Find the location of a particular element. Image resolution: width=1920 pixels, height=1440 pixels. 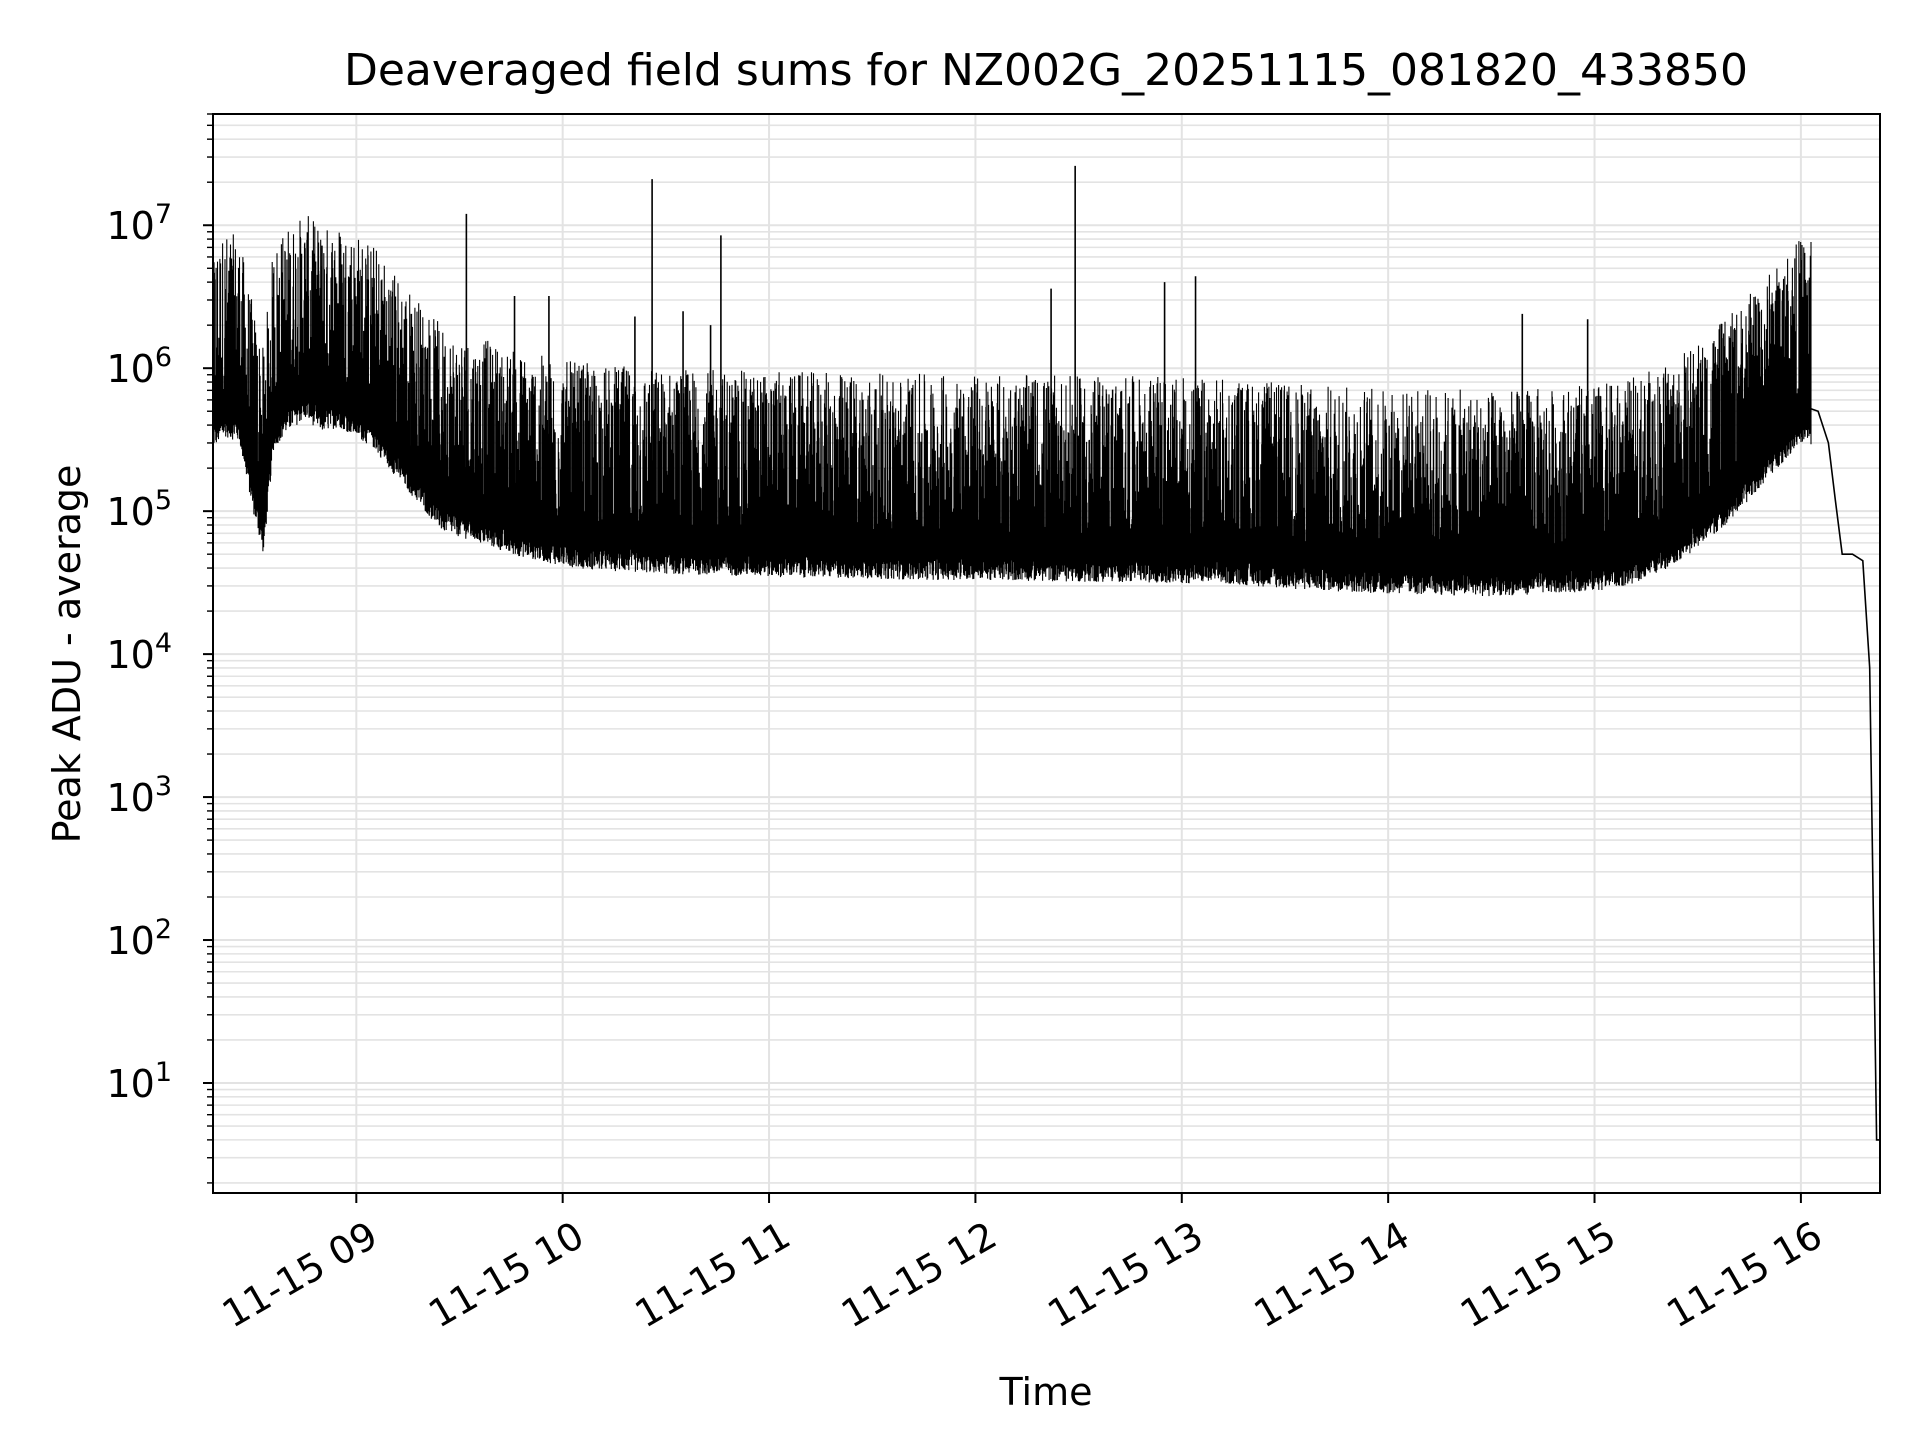

y-tick-label: 104 is located at coordinates (139, 652).